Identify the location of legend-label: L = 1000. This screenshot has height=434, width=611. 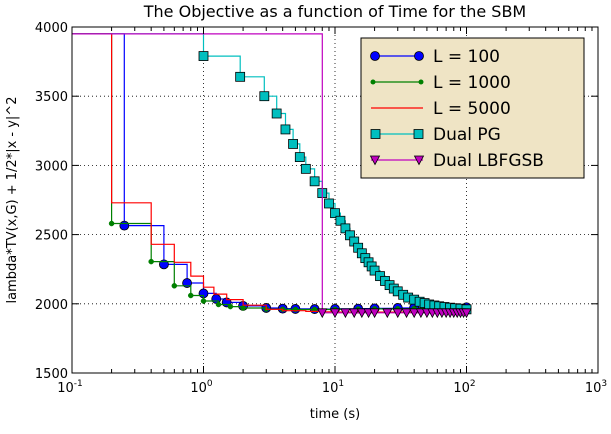
(472, 83).